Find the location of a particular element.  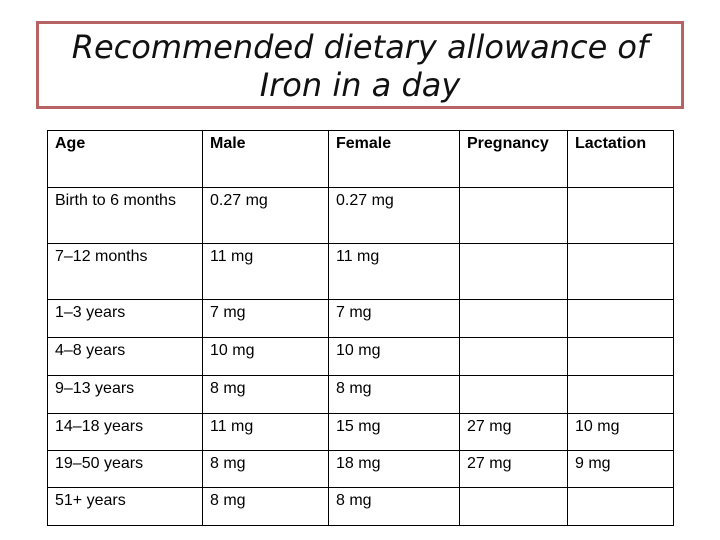

cell-lactation: 10 mg is located at coordinates (620, 432).